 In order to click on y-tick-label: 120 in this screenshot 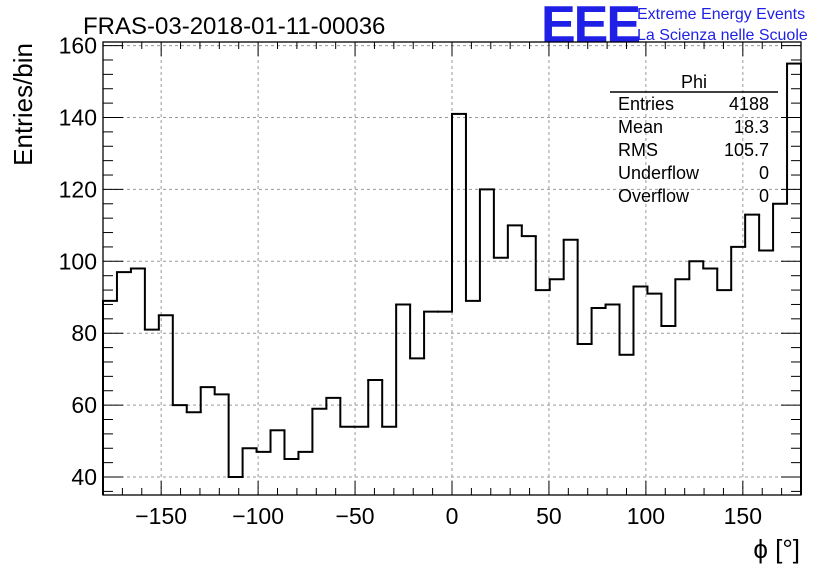, I will do `click(78, 189)`.